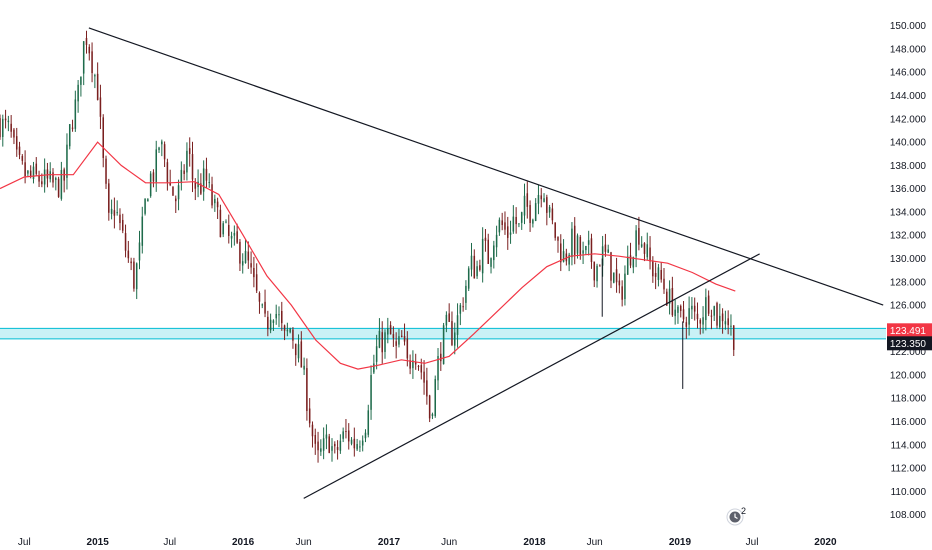 Image resolution: width=932 pixels, height=550 pixels. Describe the element at coordinates (909, 422) in the screenshot. I see `y-tick-label: 116.000` at that location.